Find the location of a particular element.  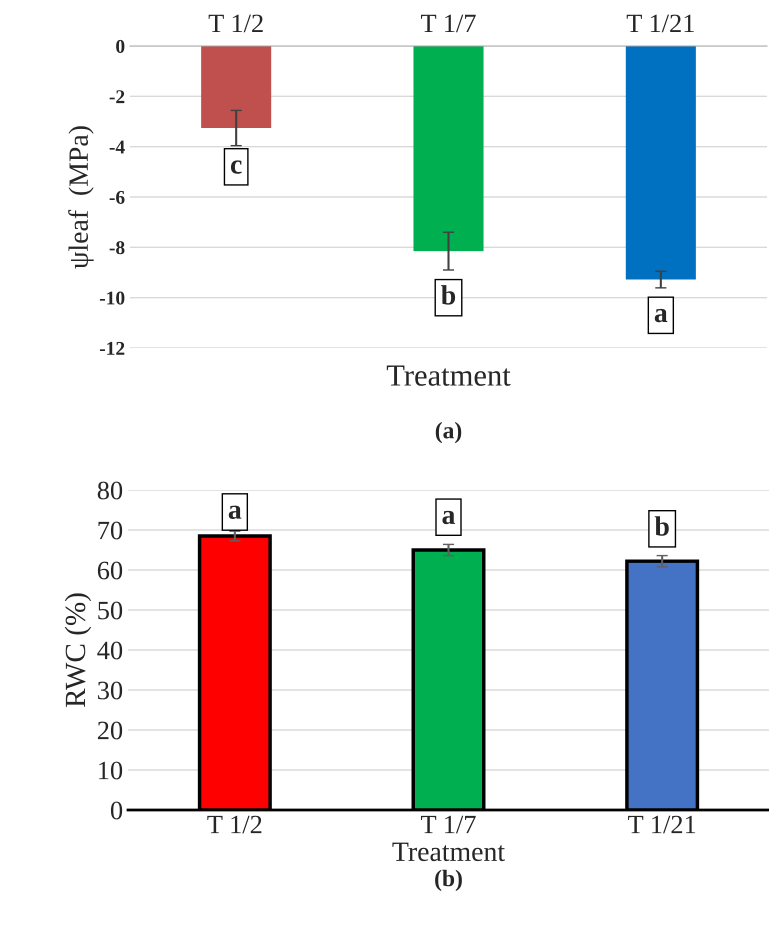

y-tick-label: 30 is located at coordinates (110, 691).